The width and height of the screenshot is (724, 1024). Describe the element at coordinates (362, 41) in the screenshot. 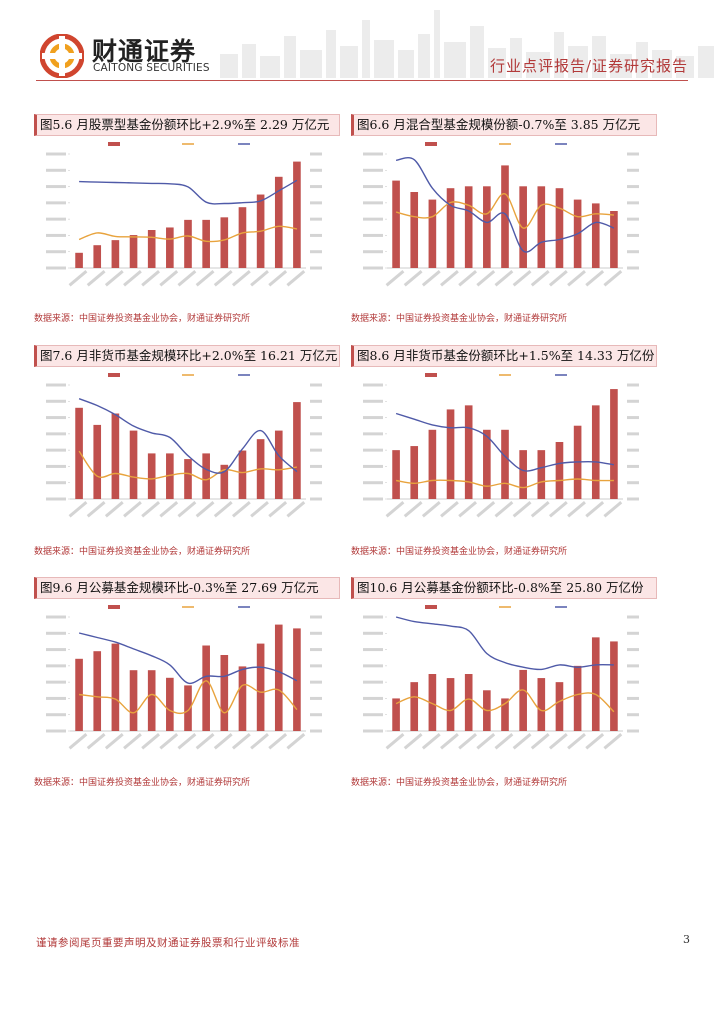

I see `page-header: 财通证券 CAITONG SECURITIES 行业点评报告/证券研究报告` at that location.